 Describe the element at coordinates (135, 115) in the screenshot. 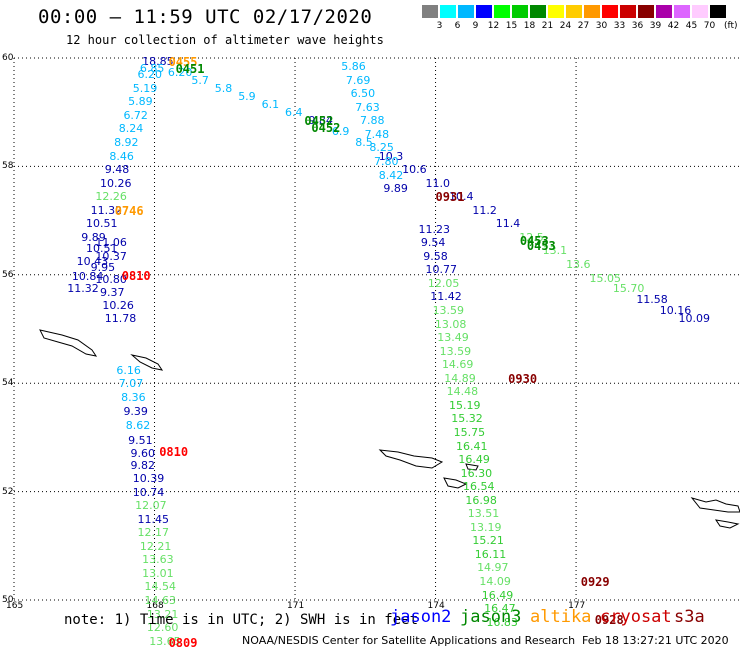

I see `wave-height-value: 6.72` at that location.